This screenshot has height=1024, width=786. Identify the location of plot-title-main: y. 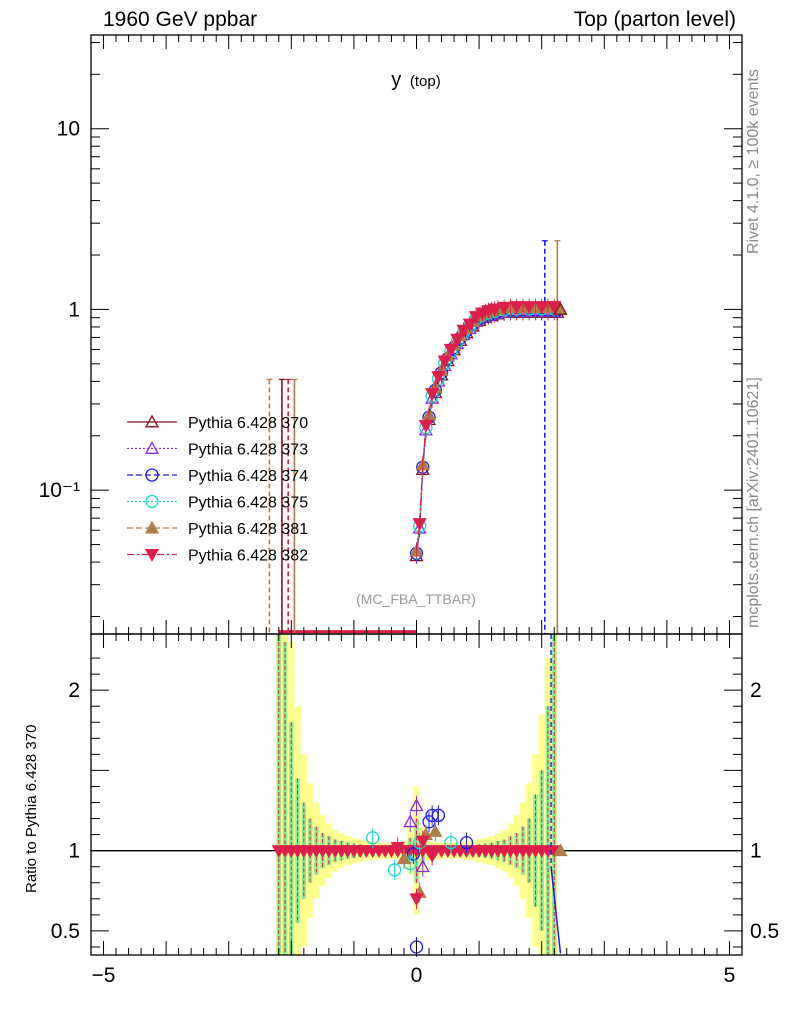
(396, 80).